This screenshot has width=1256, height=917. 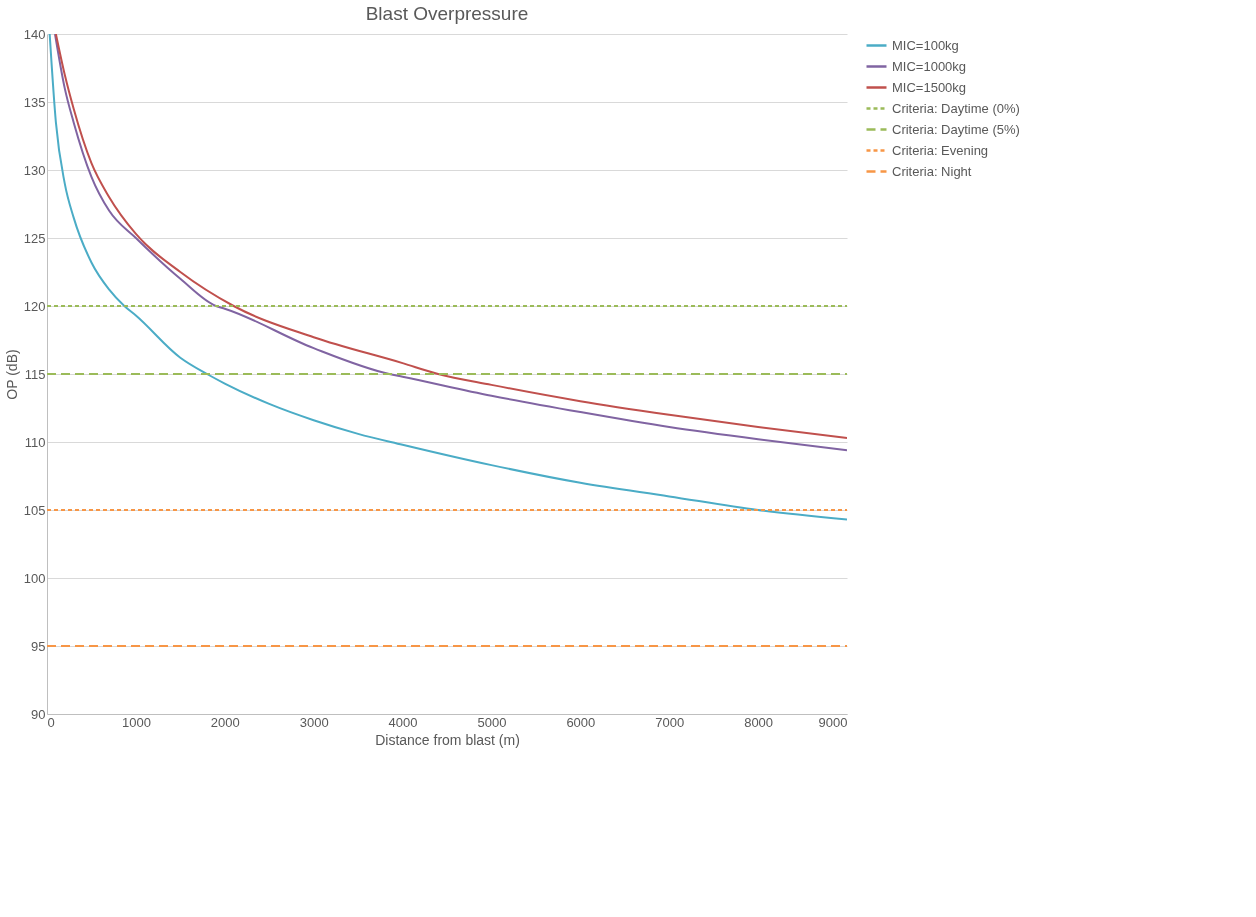 I want to click on x-tick-label: 5000, so click(x=492, y=722).